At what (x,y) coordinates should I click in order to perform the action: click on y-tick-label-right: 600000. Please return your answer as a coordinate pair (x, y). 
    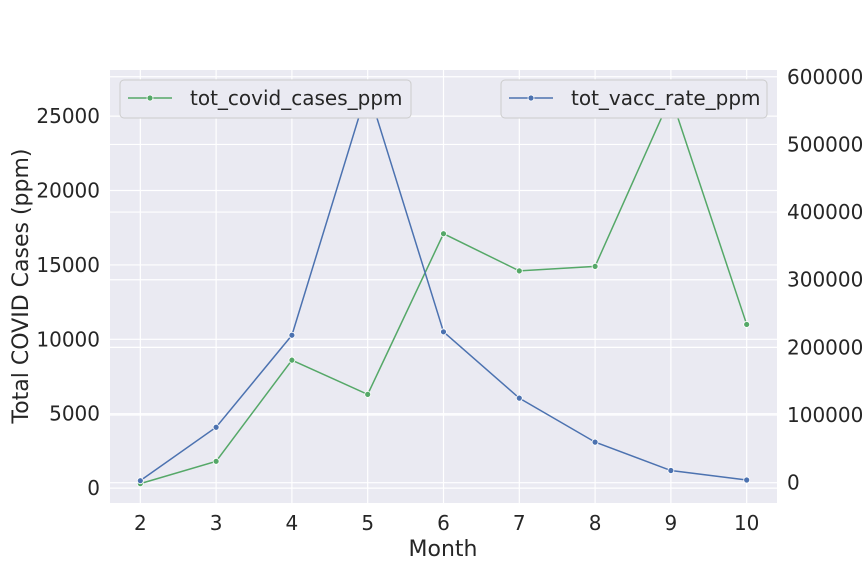
    Looking at the image, I should click on (825, 77).